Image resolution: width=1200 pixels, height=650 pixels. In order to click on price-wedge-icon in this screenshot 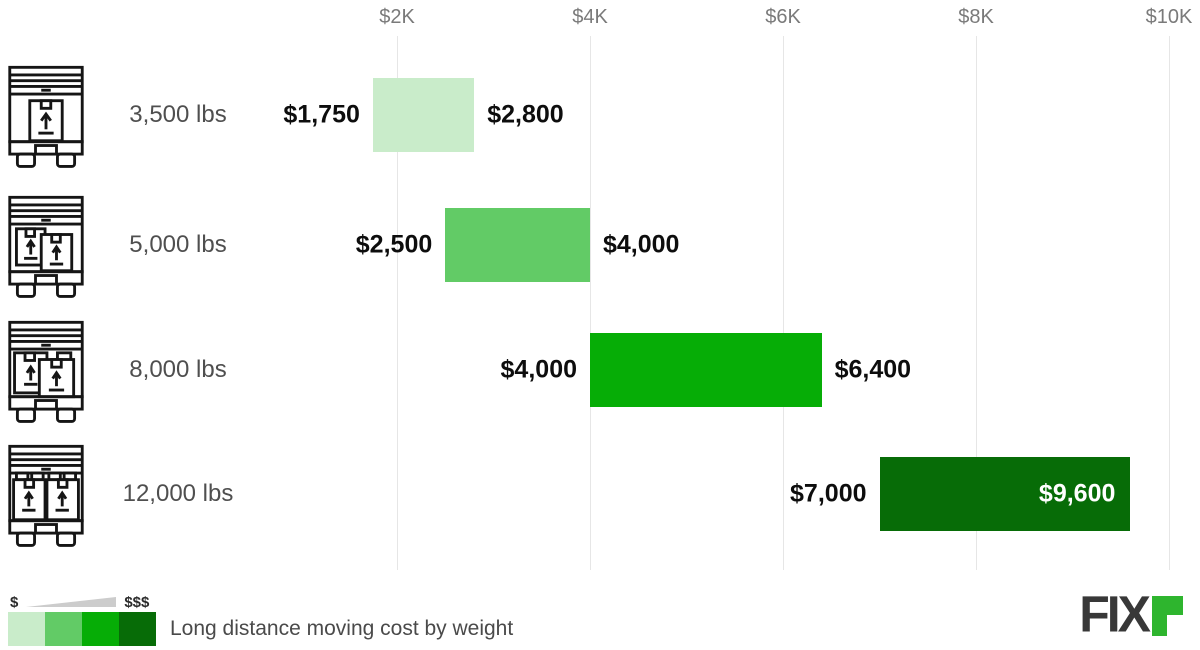, I will do `click(71, 602)`.